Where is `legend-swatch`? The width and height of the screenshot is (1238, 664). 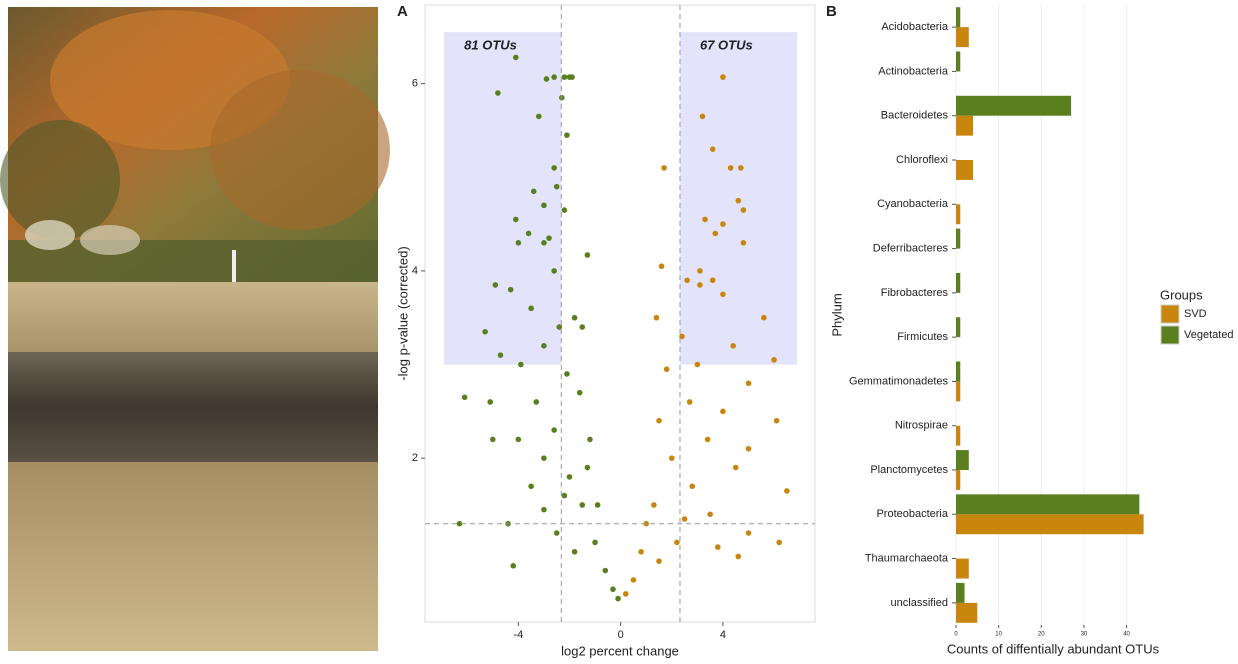
legend-swatch is located at coordinates (1170, 314).